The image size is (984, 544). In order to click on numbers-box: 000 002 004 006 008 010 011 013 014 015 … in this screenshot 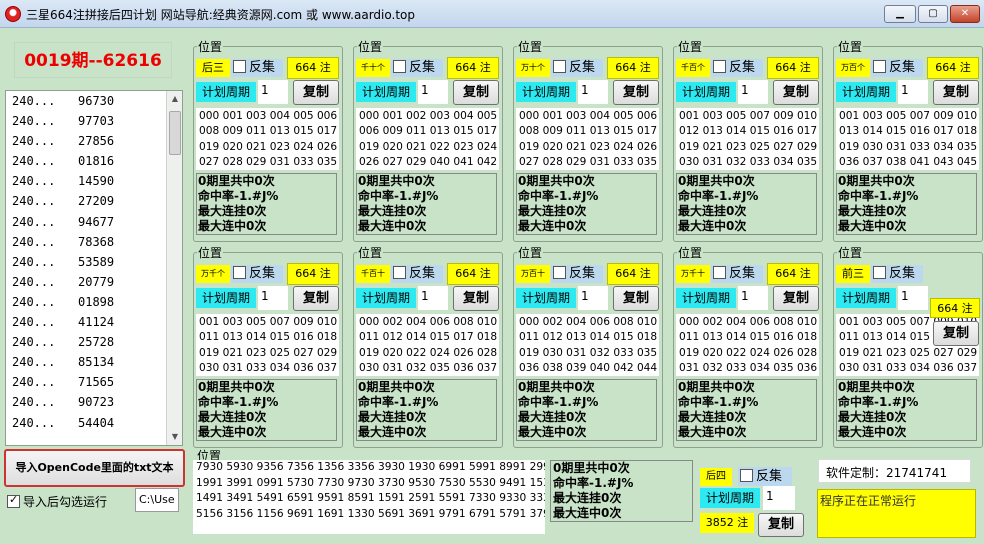, I will do `click(747, 345)`.